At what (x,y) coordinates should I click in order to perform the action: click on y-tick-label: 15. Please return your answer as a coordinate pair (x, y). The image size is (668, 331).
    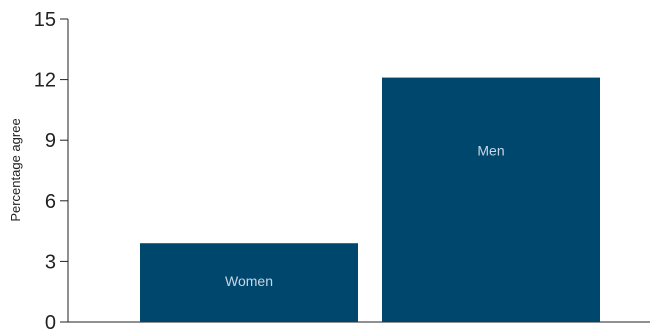
    Looking at the image, I should click on (45, 20).